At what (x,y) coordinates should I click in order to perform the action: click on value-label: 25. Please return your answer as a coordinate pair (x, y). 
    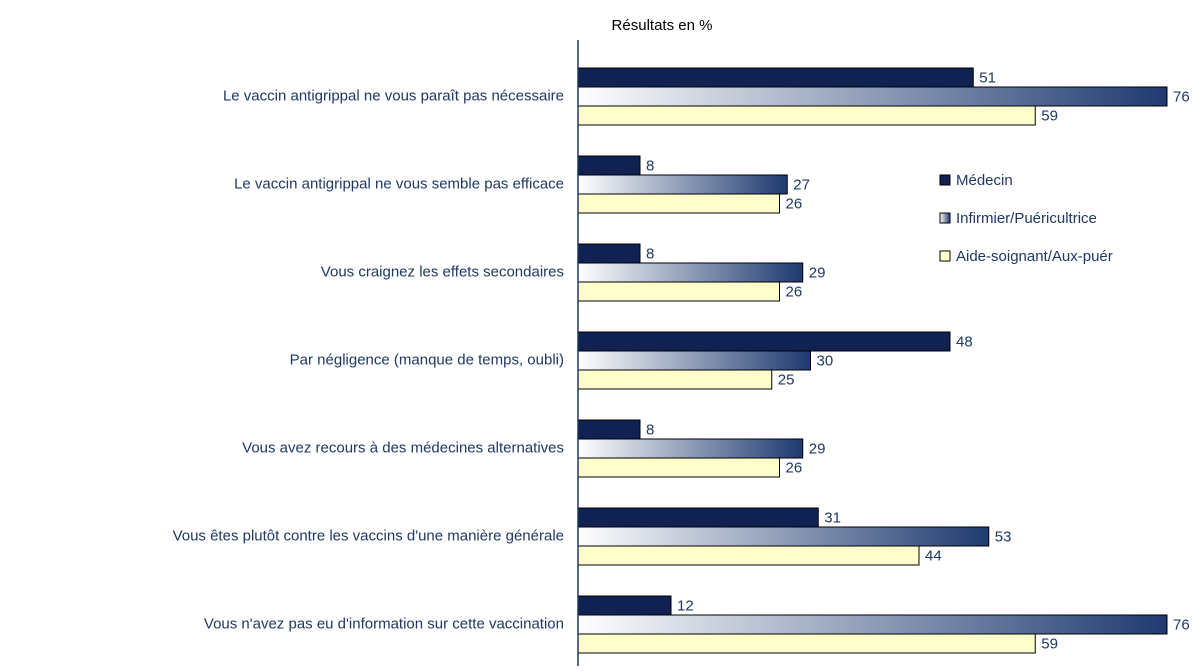
    Looking at the image, I should click on (786, 379).